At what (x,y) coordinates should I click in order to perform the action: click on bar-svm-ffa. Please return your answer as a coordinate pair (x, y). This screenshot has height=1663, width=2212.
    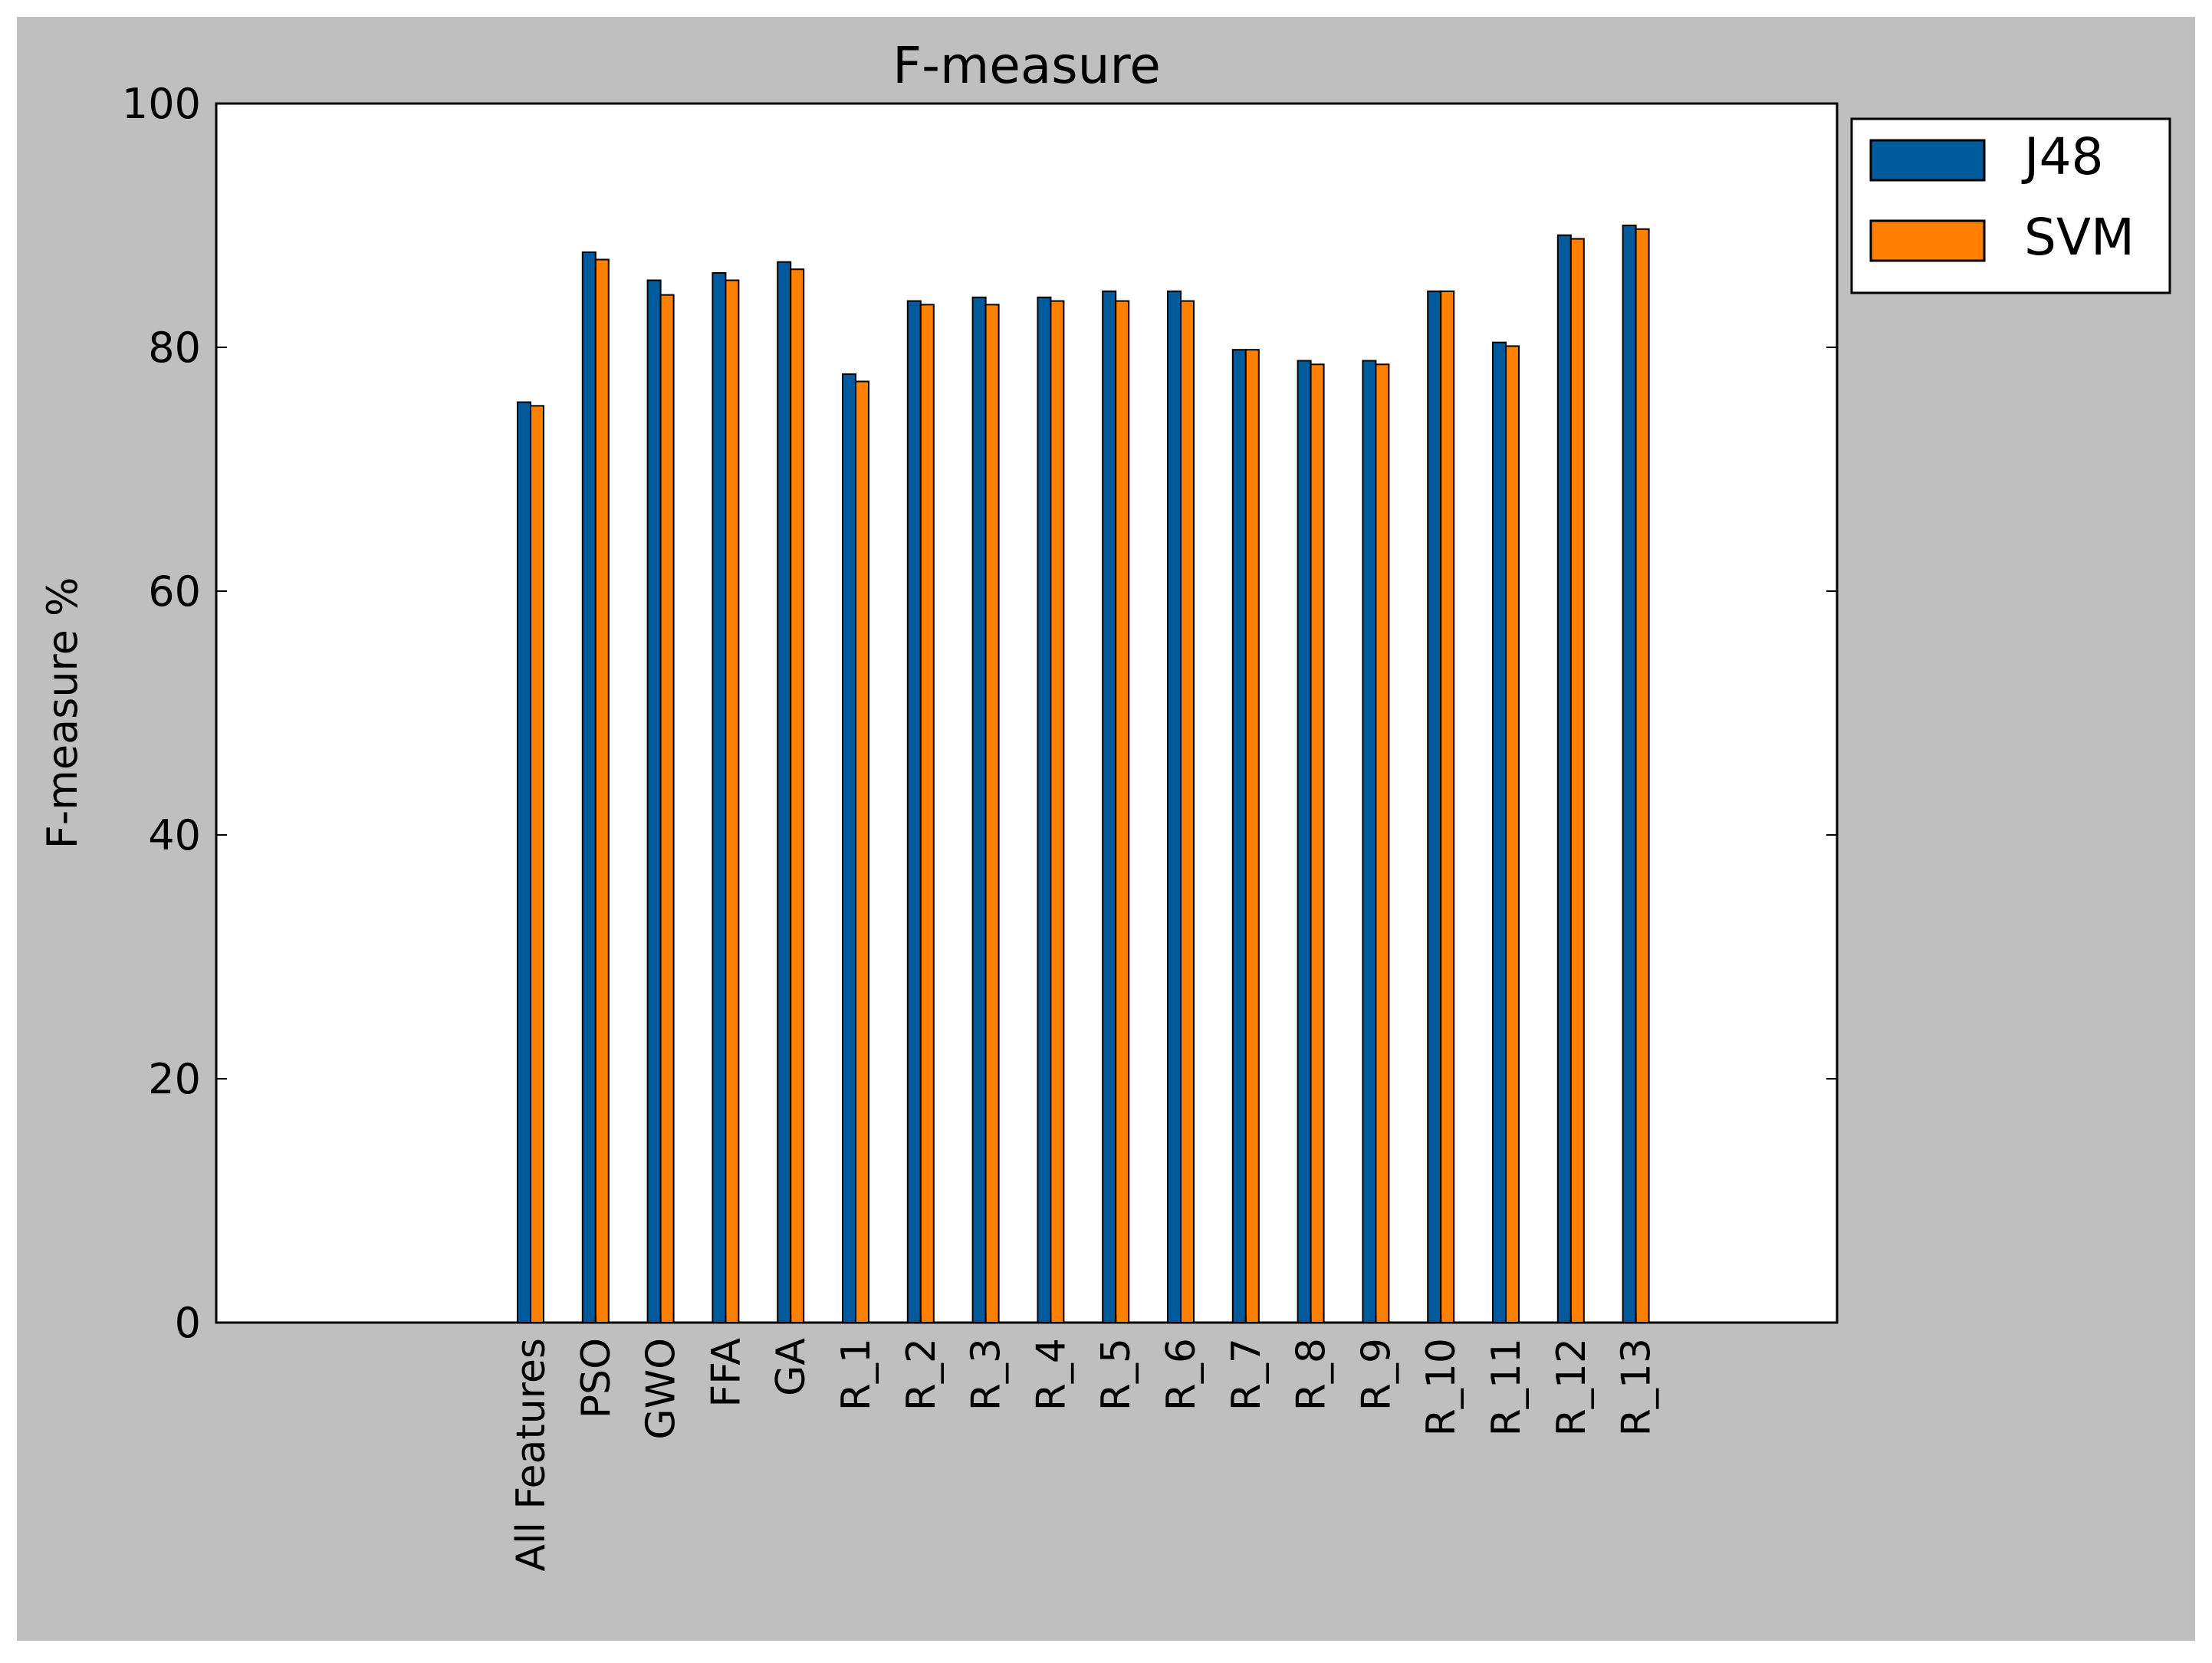
    Looking at the image, I should click on (732, 801).